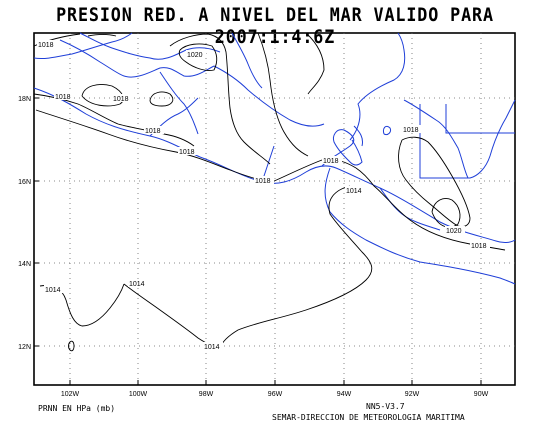 This screenshot has height=425, width=550. Describe the element at coordinates (70, 394) in the screenshot. I see `lon-label: 102W` at that location.